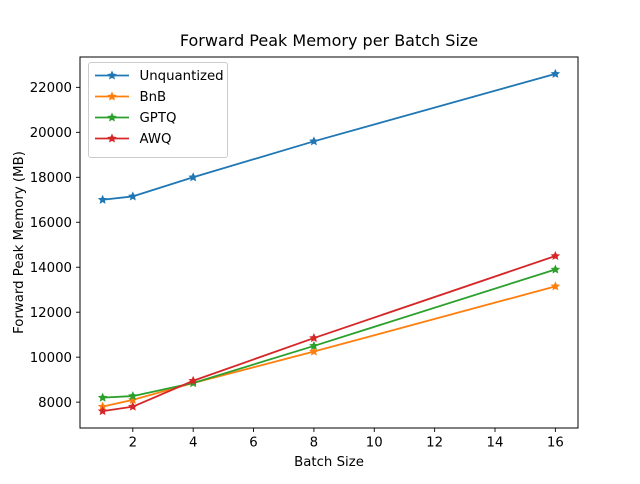  What do you see at coordinates (51, 223) in the screenshot?
I see `y-tick-label: 16000` at bounding box center [51, 223].